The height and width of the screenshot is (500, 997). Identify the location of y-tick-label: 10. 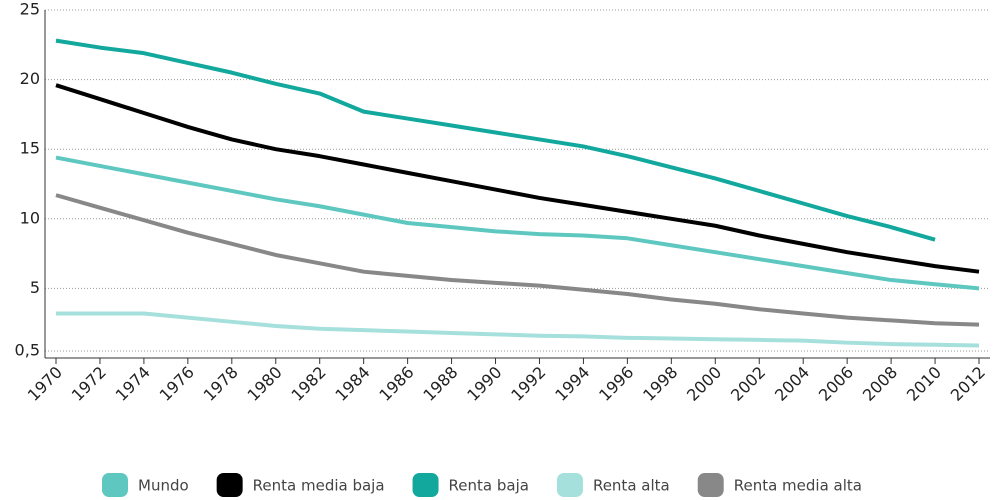
(30, 217).